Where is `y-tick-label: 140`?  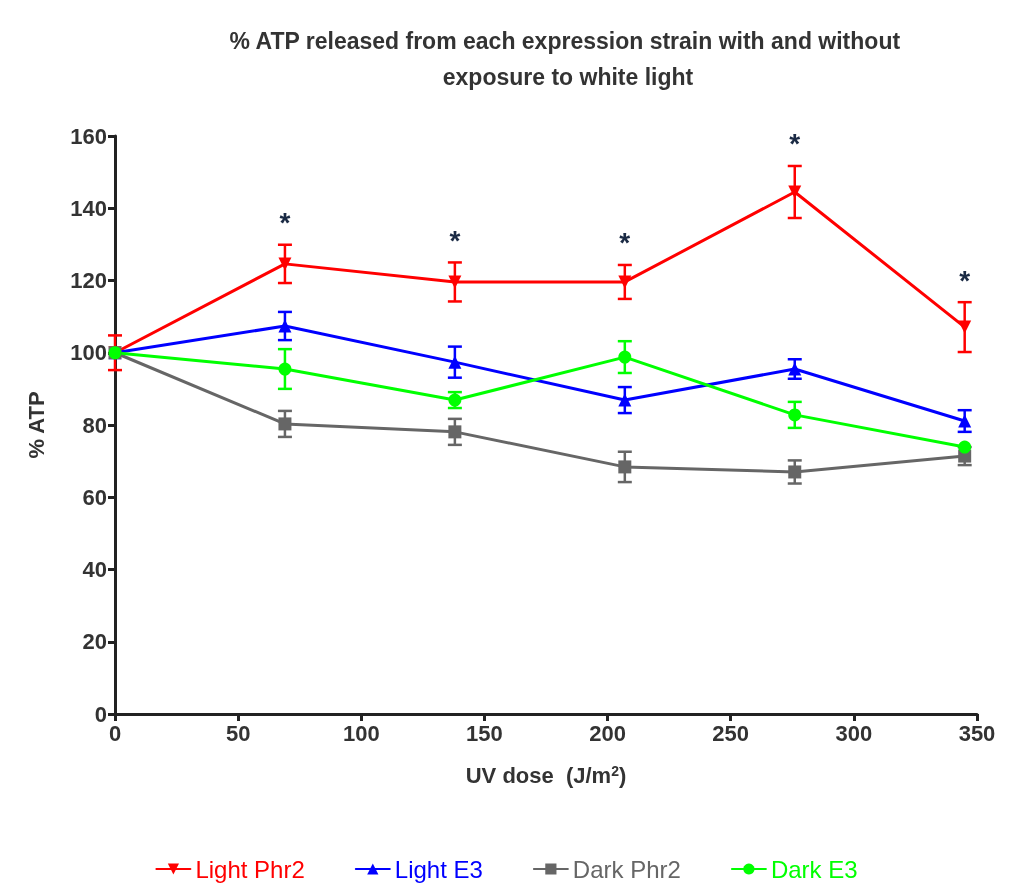 y-tick-label: 140 is located at coordinates (88, 208).